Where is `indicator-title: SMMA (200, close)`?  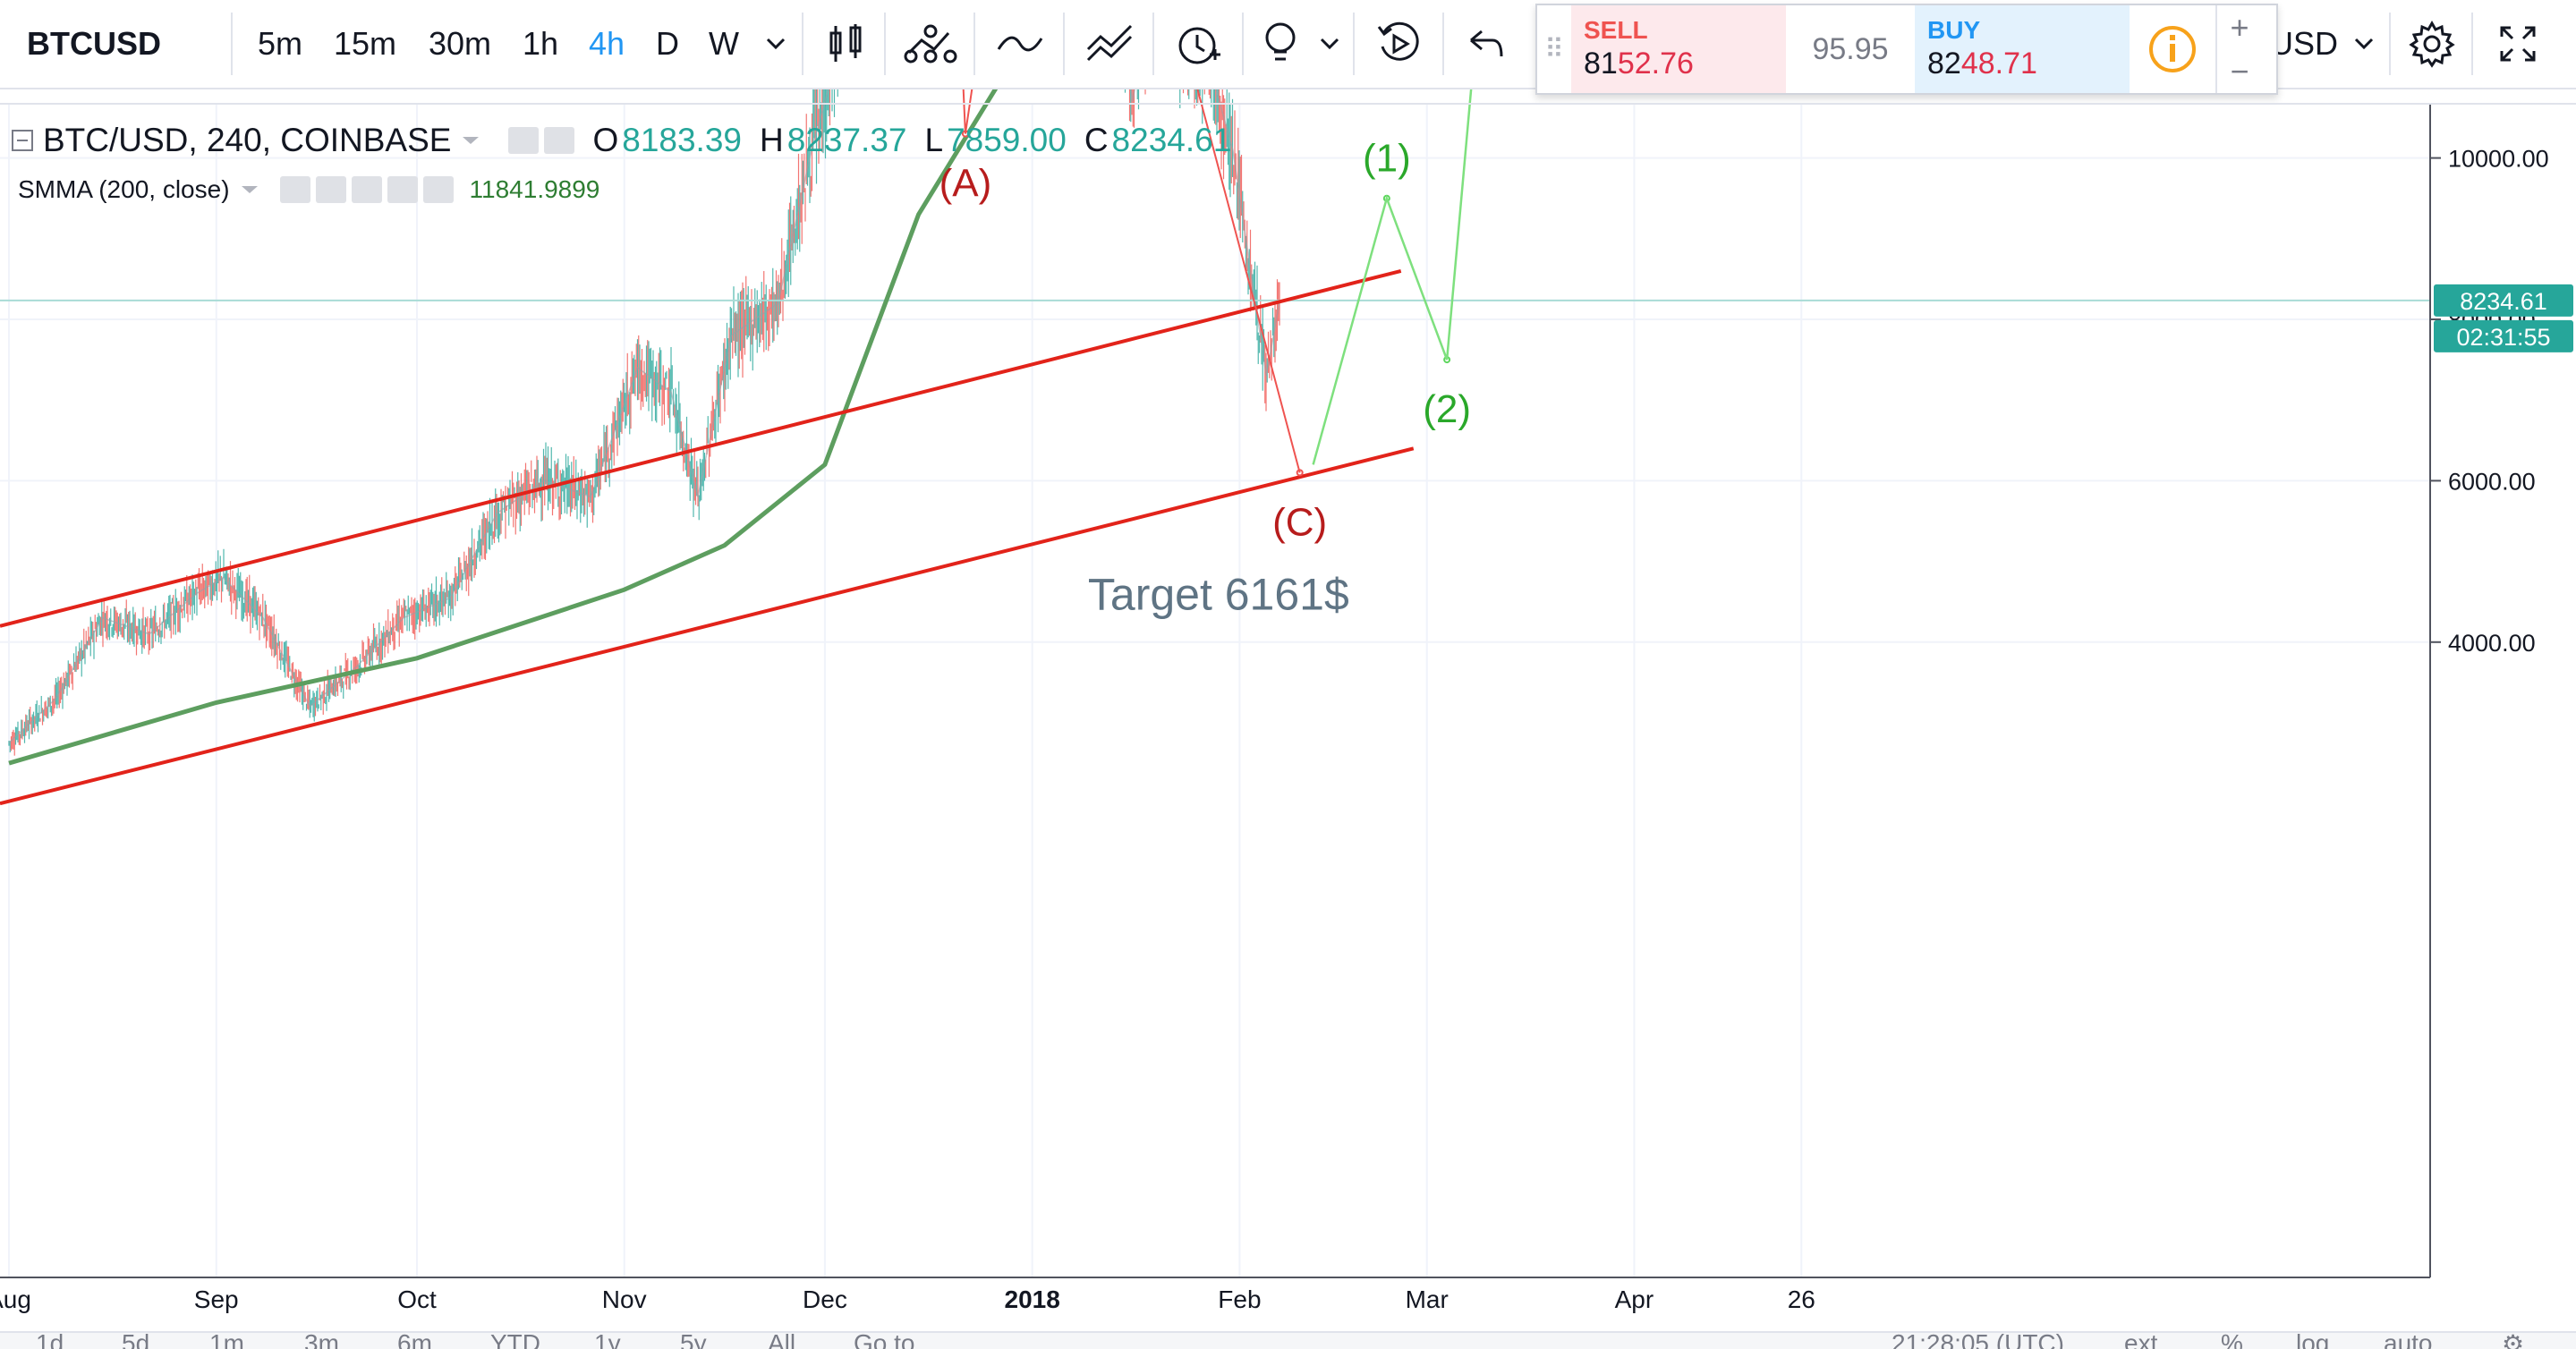 indicator-title: SMMA (200, close) is located at coordinates (124, 189).